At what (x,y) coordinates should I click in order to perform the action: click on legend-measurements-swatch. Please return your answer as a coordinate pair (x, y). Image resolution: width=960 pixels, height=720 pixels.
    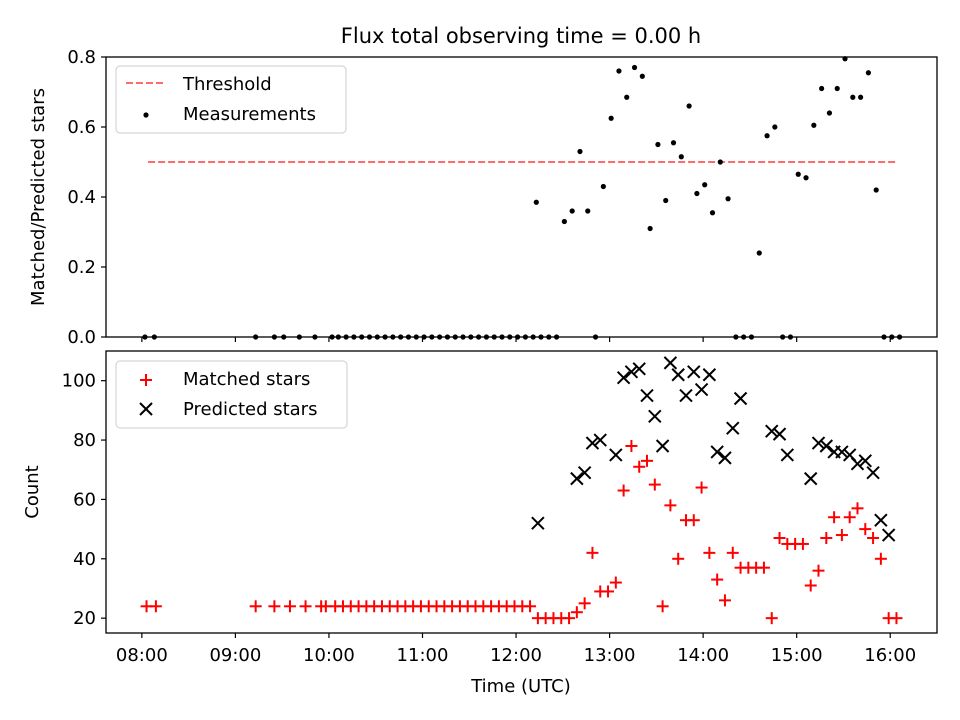
    Looking at the image, I should click on (146, 115).